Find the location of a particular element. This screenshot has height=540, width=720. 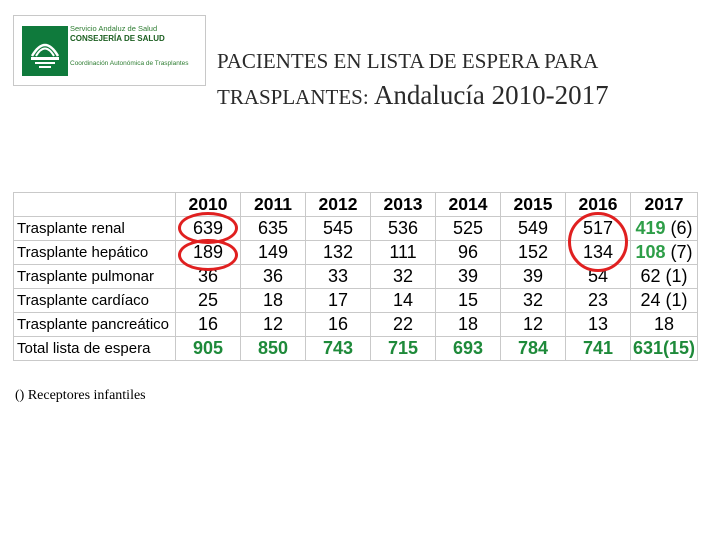

table-cell-total: 693 is located at coordinates (468, 348).